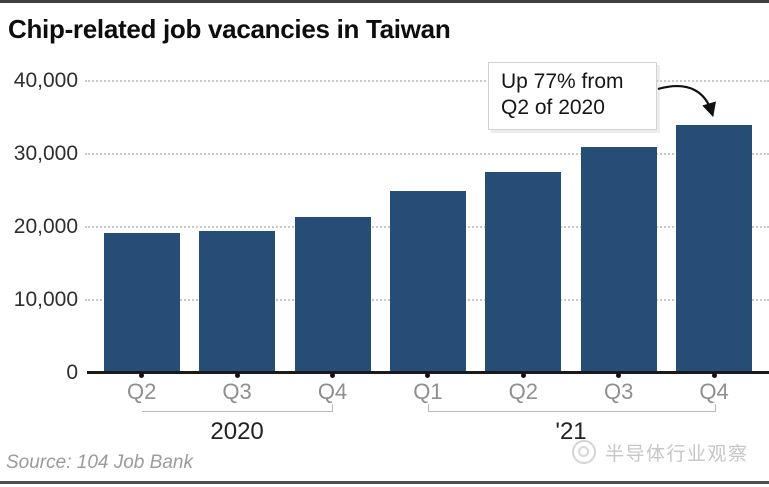  Describe the element at coordinates (237, 408) in the screenshot. I see `bracket-2020` at that location.